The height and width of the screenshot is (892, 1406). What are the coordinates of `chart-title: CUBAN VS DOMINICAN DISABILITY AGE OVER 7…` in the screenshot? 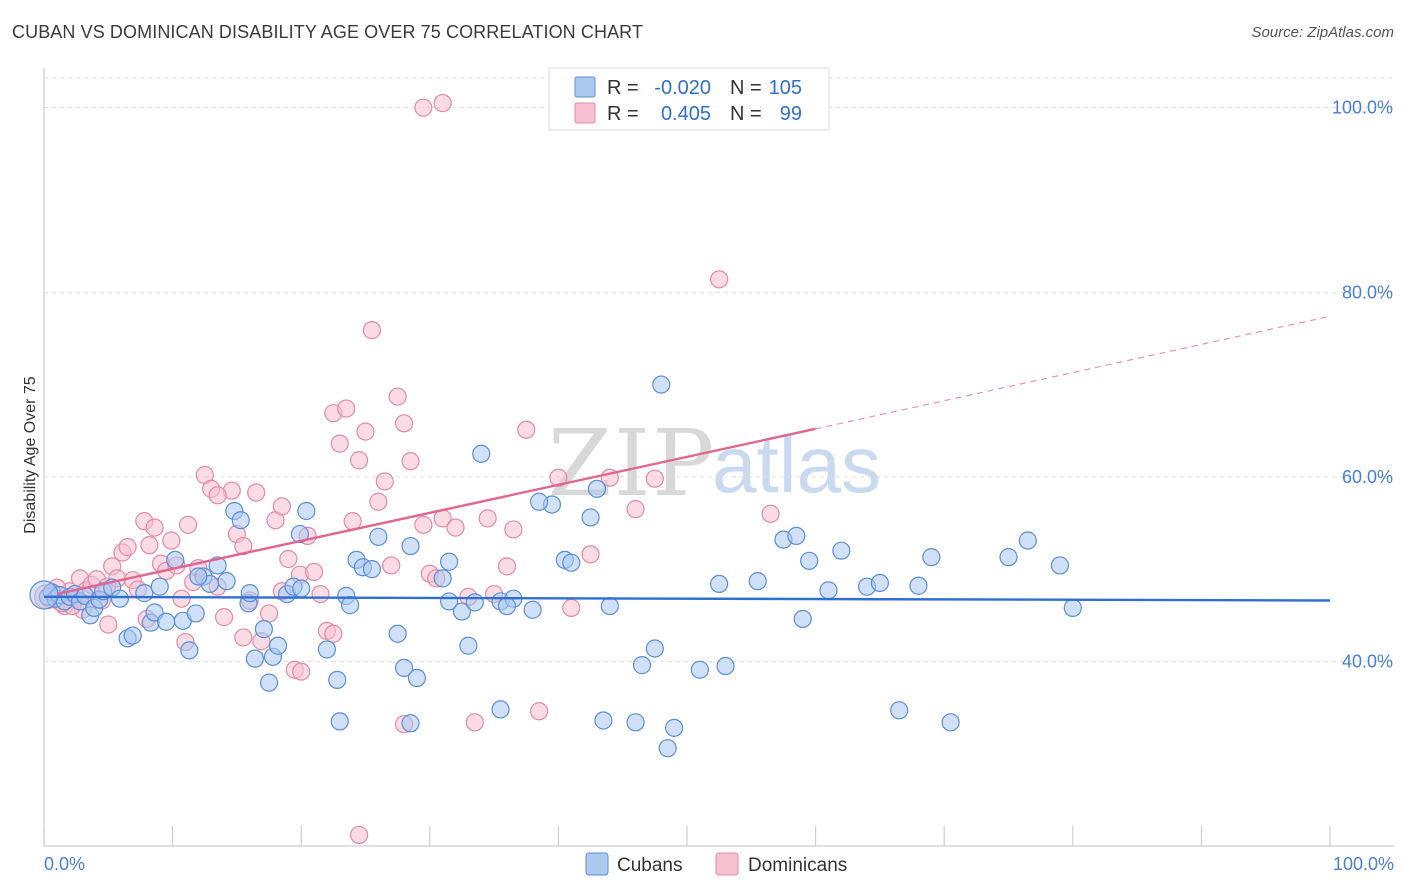 It's located at (328, 32).